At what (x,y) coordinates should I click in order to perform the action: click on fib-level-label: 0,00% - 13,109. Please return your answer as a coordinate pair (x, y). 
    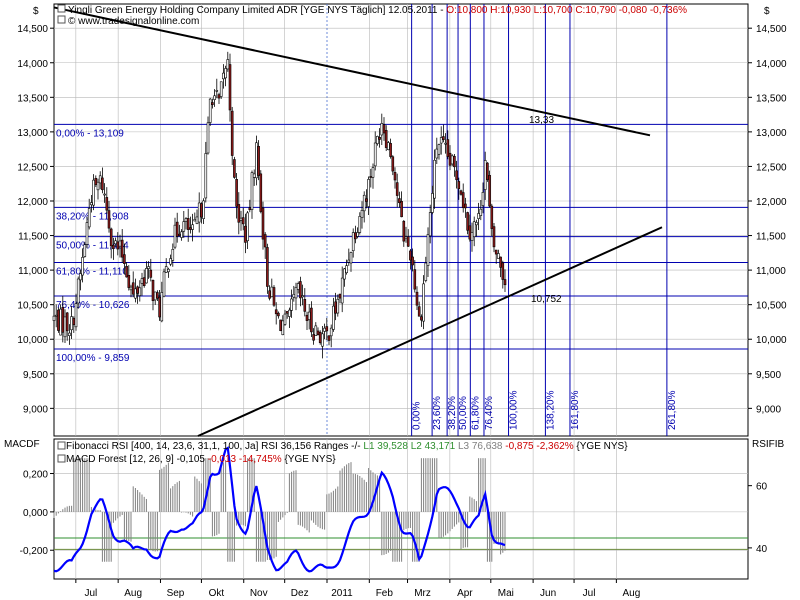
    Looking at the image, I should click on (90, 133).